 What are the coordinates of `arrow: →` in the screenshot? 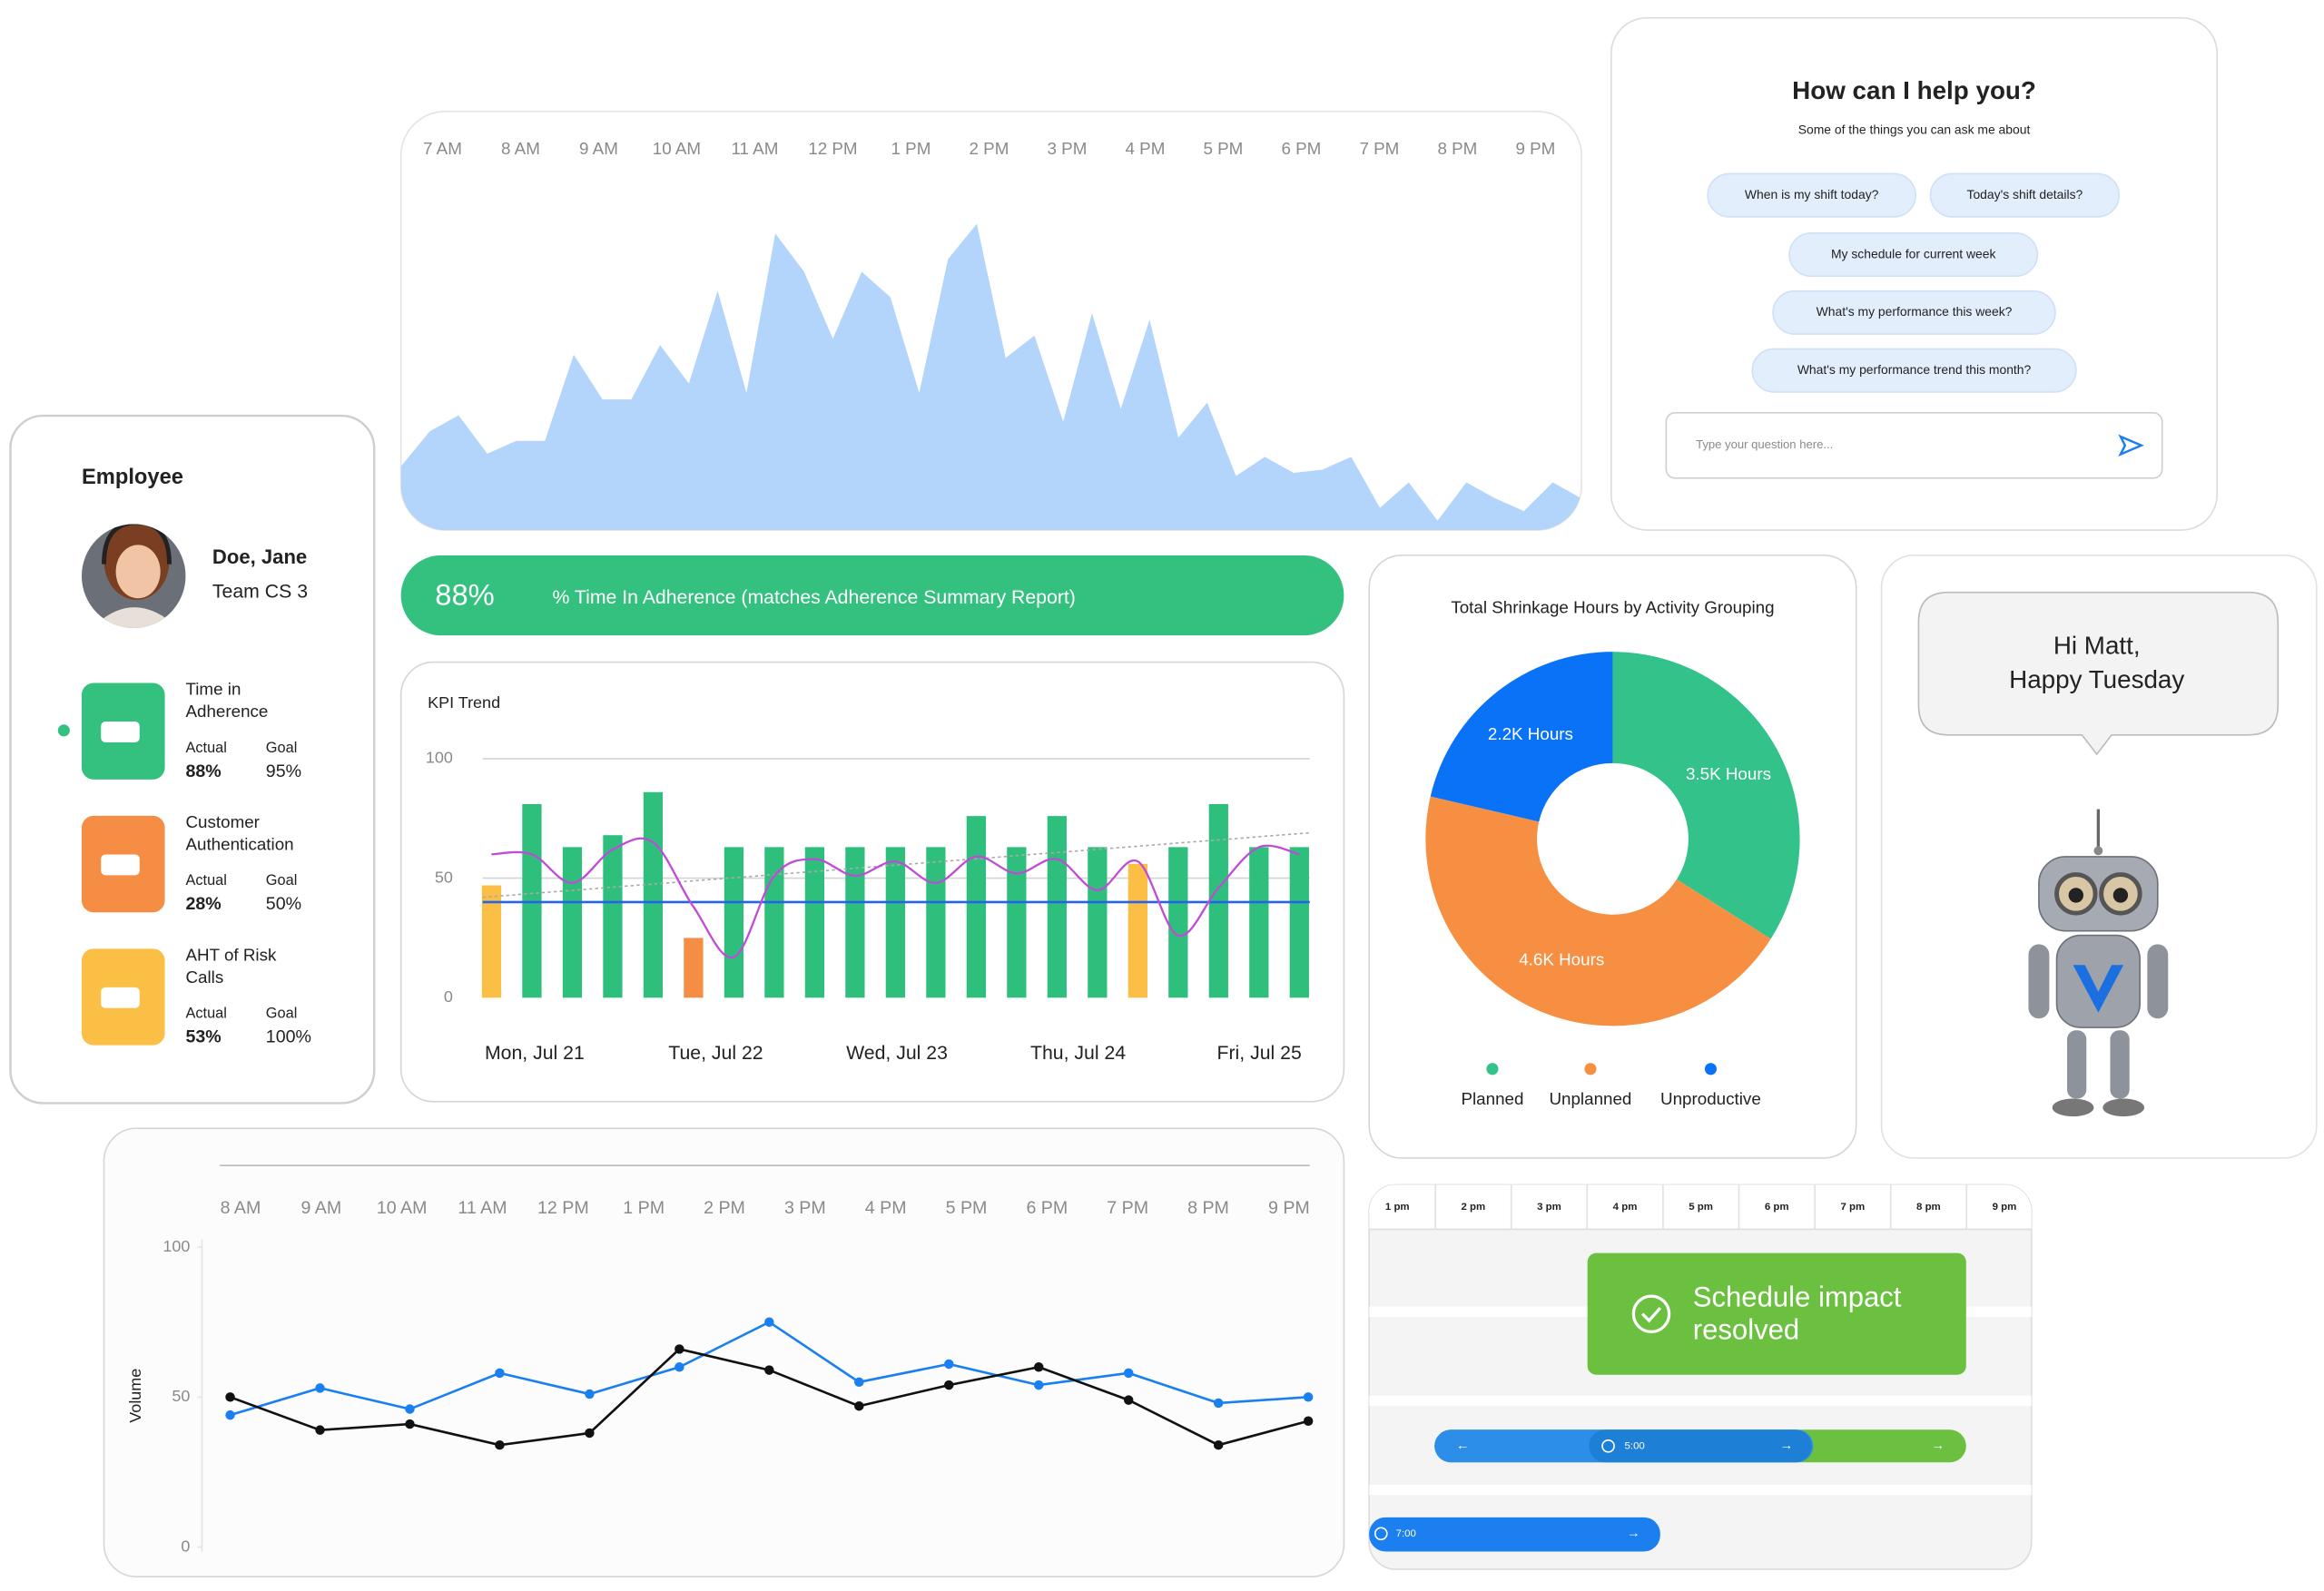 It's located at (1938, 1446).